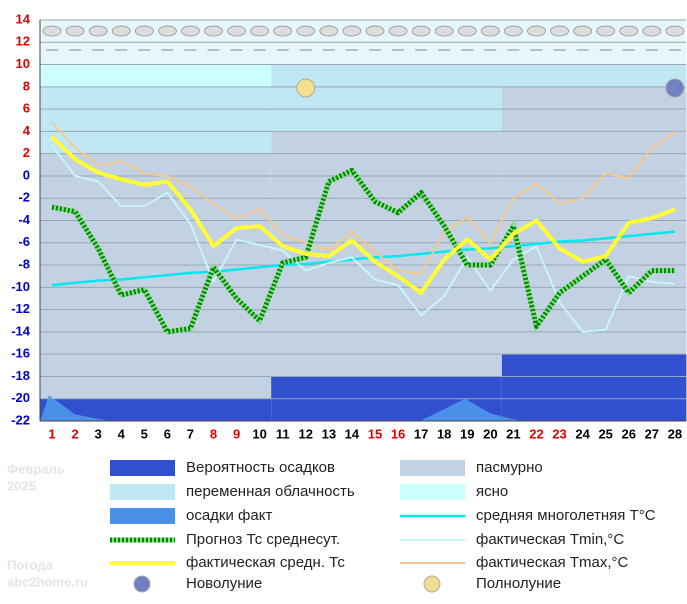  Describe the element at coordinates (306, 88) in the screenshot. I see `moon` at that location.